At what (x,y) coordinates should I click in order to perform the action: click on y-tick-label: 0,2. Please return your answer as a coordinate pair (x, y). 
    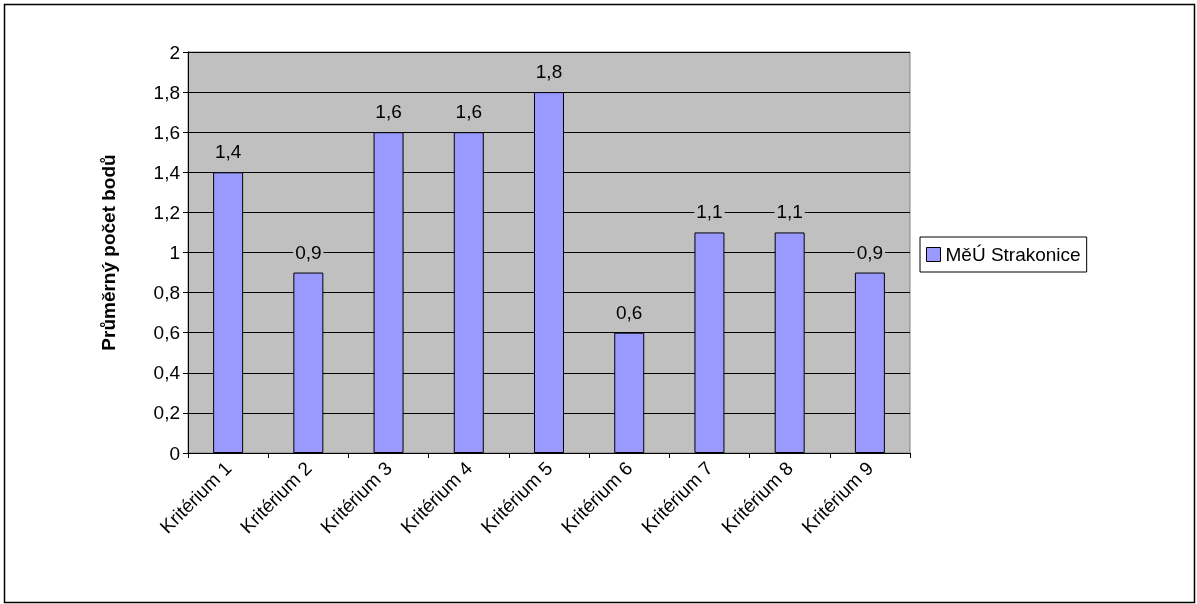
    Looking at the image, I should click on (166, 413).